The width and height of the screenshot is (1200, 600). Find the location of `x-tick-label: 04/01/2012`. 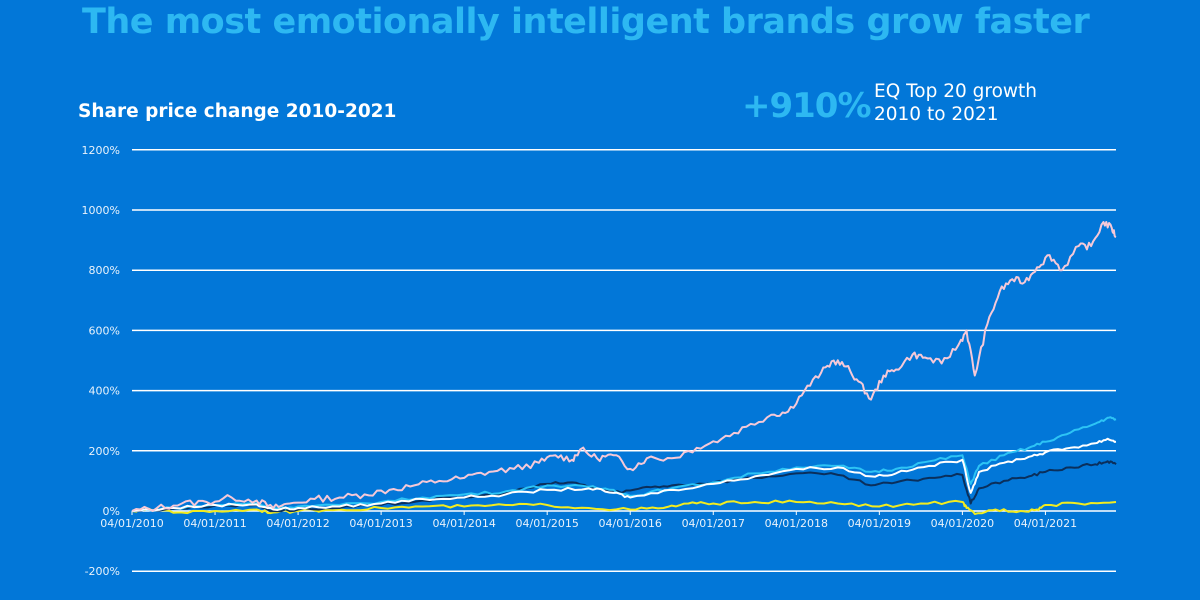

x-tick-label: 04/01/2012 is located at coordinates (297, 523).